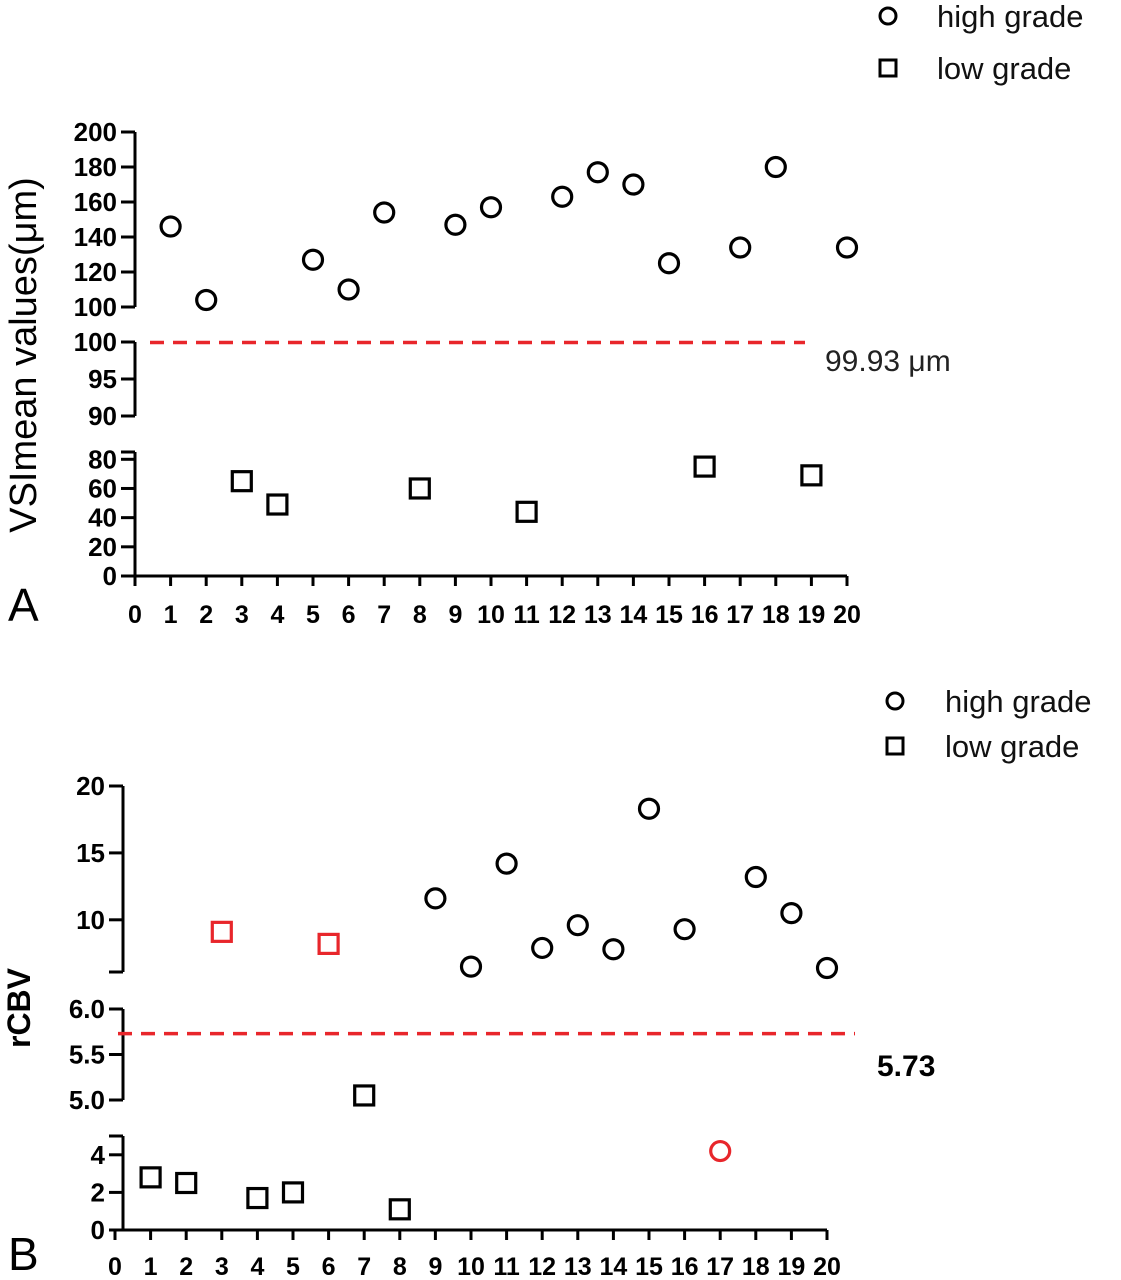 The image size is (1121, 1280). What do you see at coordinates (24, 355) in the screenshot?
I see `y-axis-label: VSImean values(μm)` at bounding box center [24, 355].